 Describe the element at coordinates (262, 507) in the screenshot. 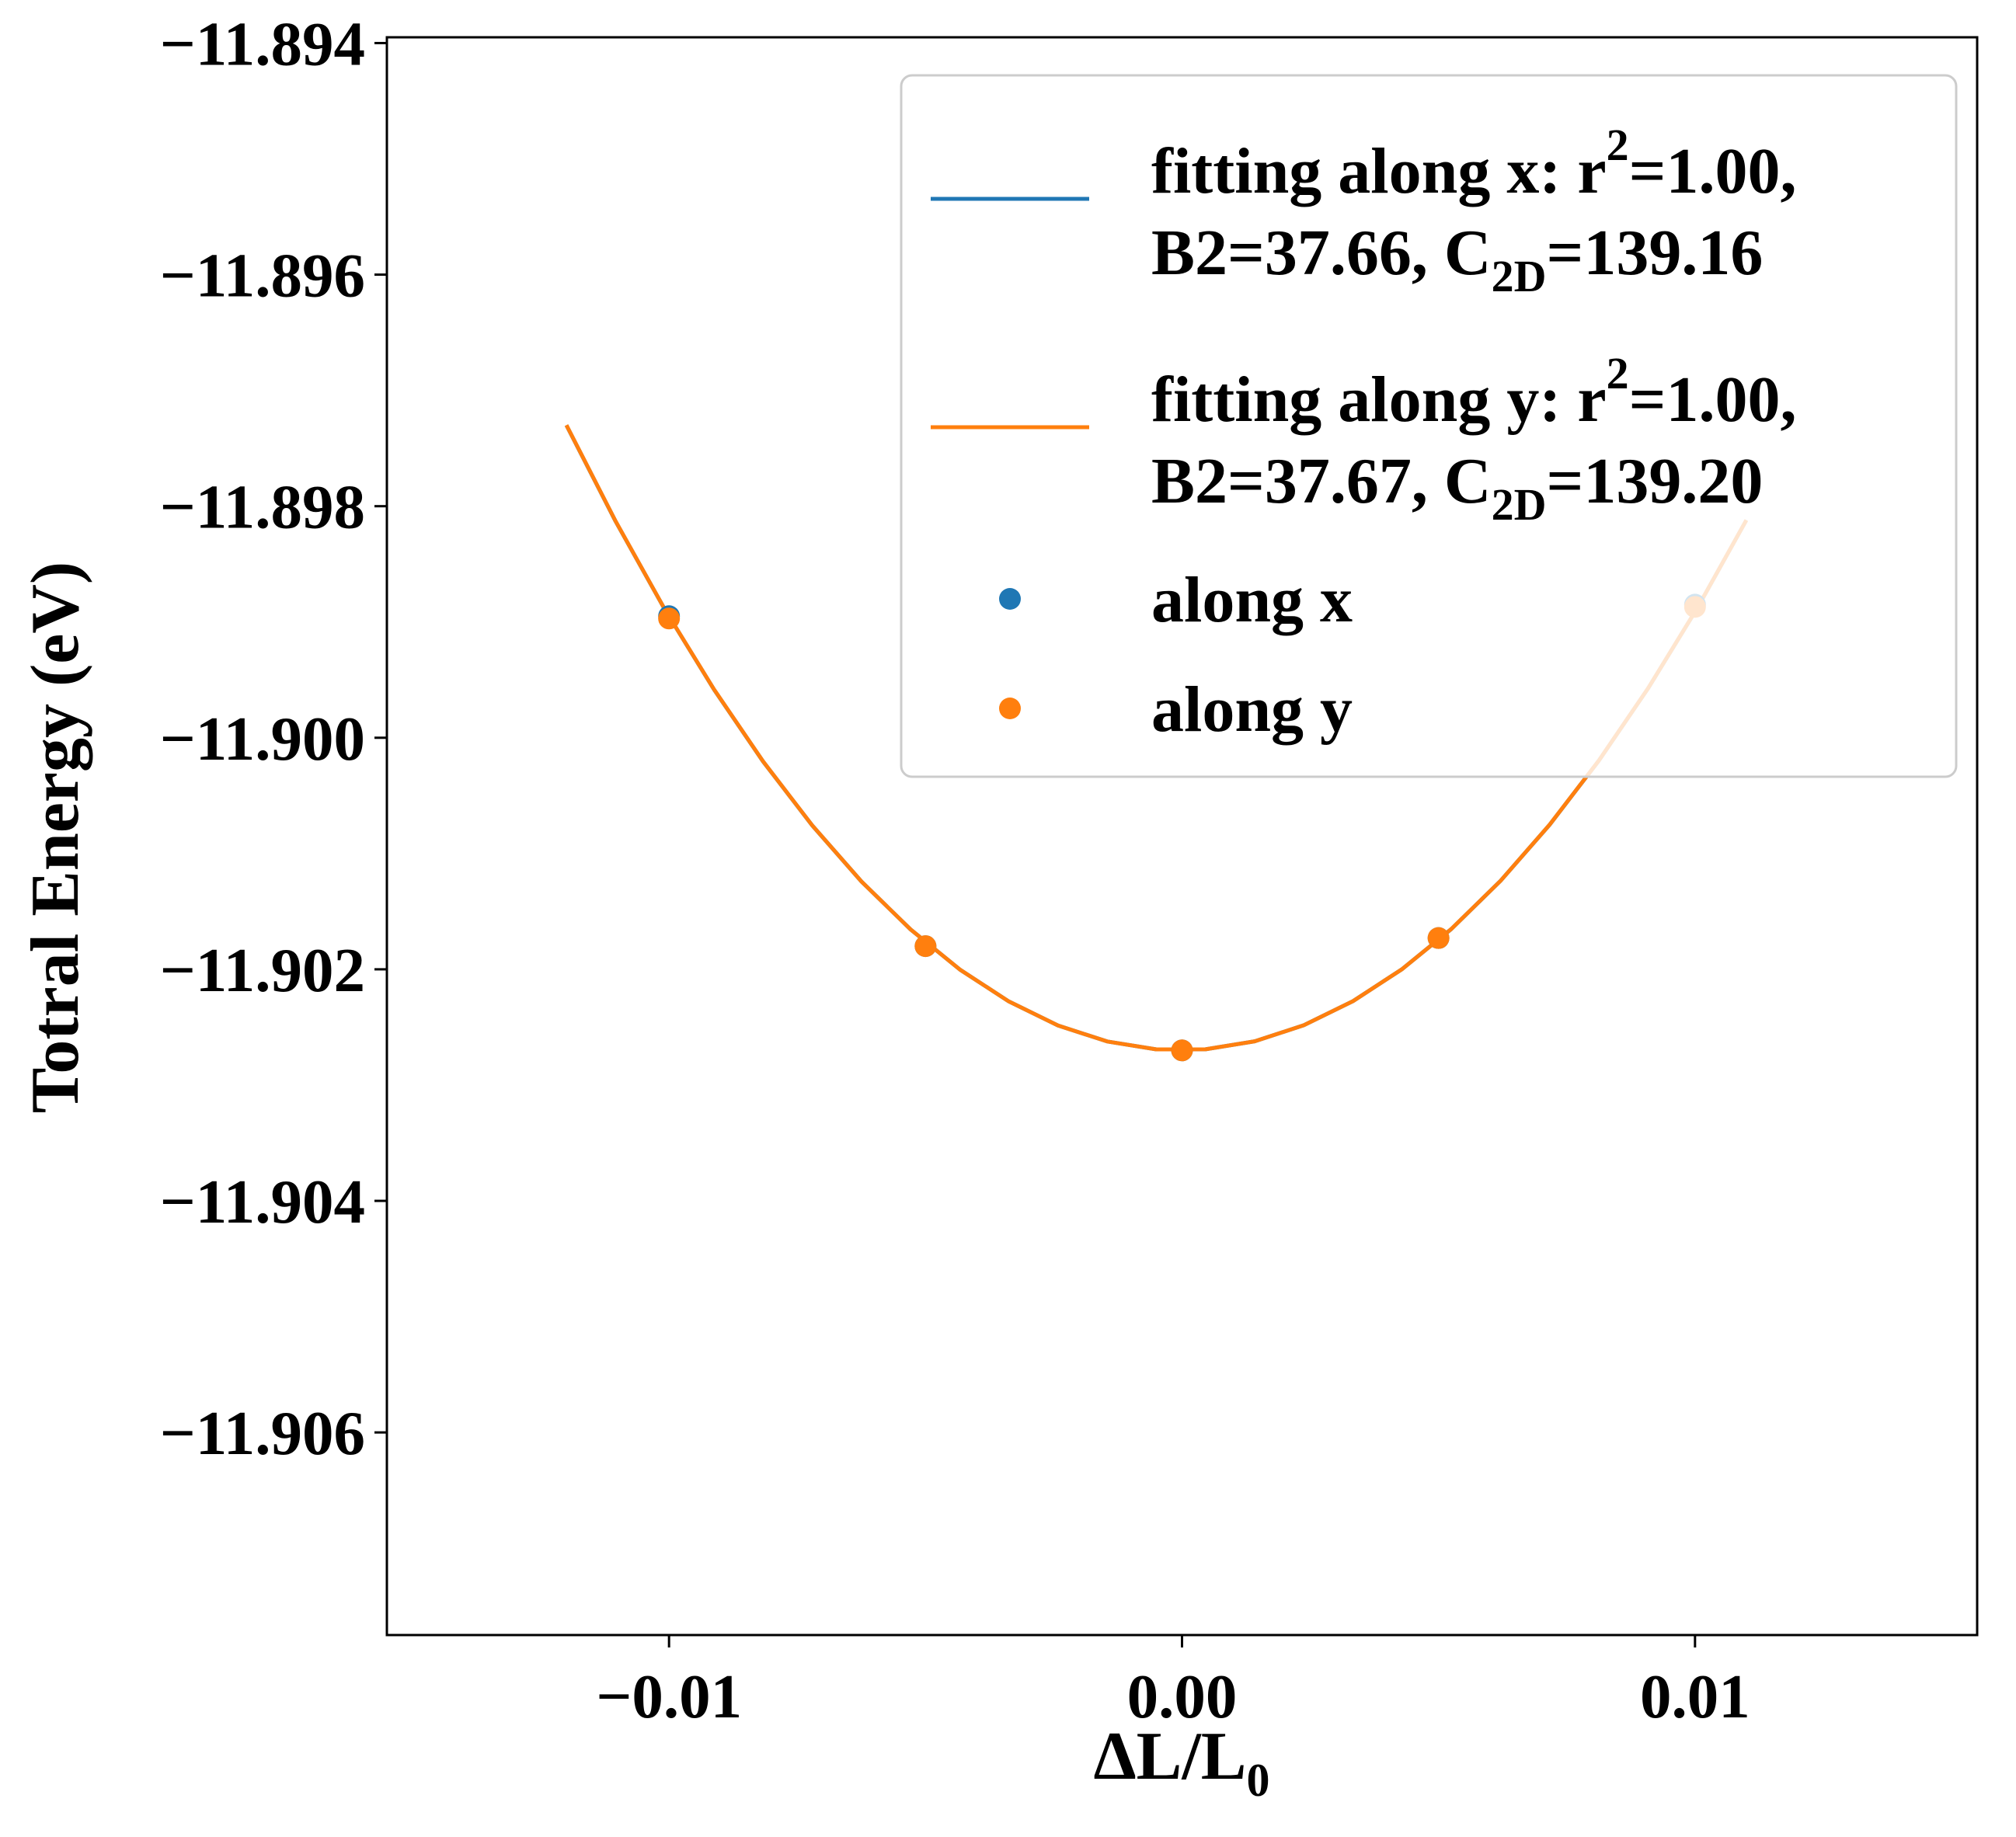

I see `y-tick-label: −11.898` at that location.